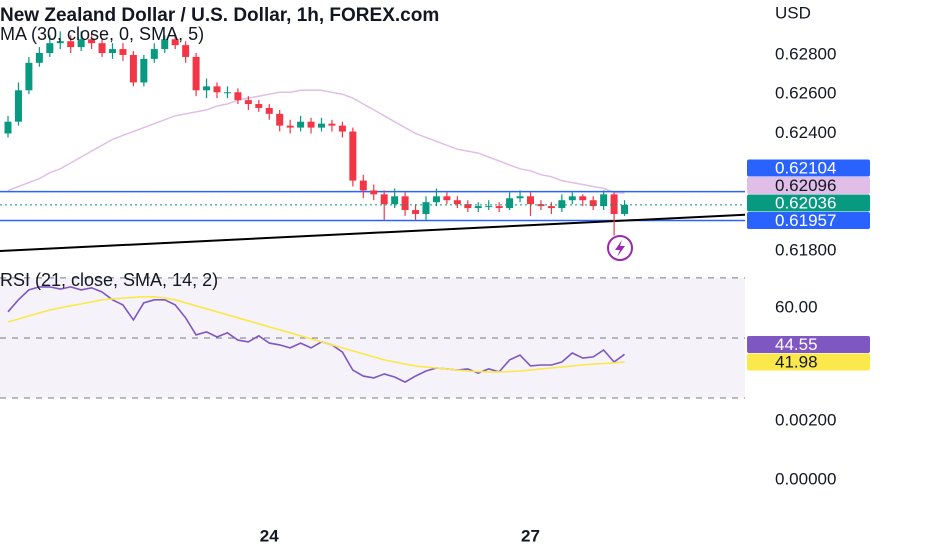 This screenshot has width=932, height=550. I want to click on y-tick-label: 0.62400, so click(805, 132).